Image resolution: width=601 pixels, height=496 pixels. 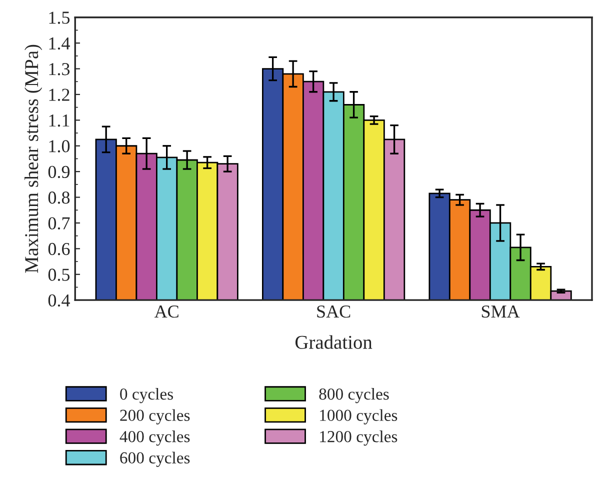 I want to click on y-tick-label: 0.9, so click(x=59, y=172).